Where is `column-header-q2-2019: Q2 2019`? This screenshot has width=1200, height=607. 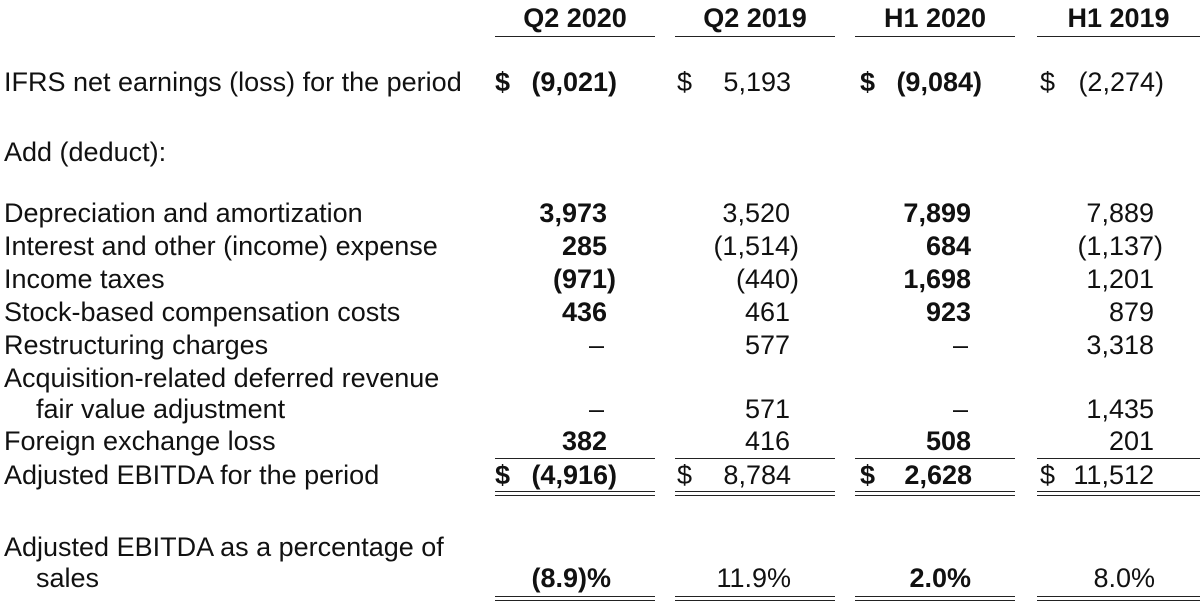
column-header-q2-2019: Q2 2019 is located at coordinates (755, 18).